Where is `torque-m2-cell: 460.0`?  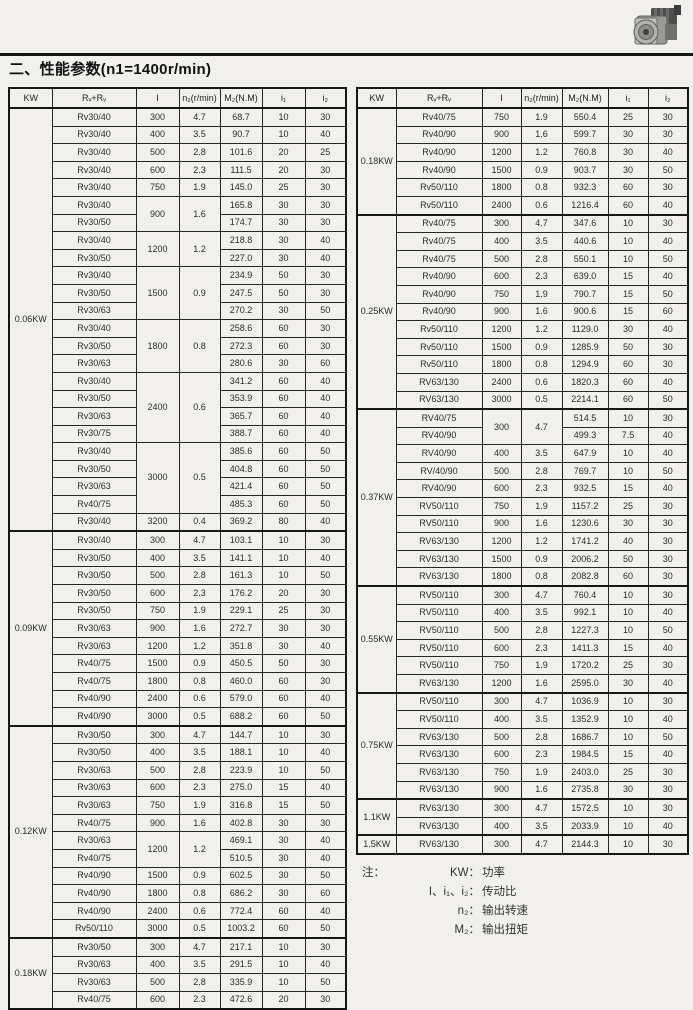 torque-m2-cell: 460.0 is located at coordinates (241, 681).